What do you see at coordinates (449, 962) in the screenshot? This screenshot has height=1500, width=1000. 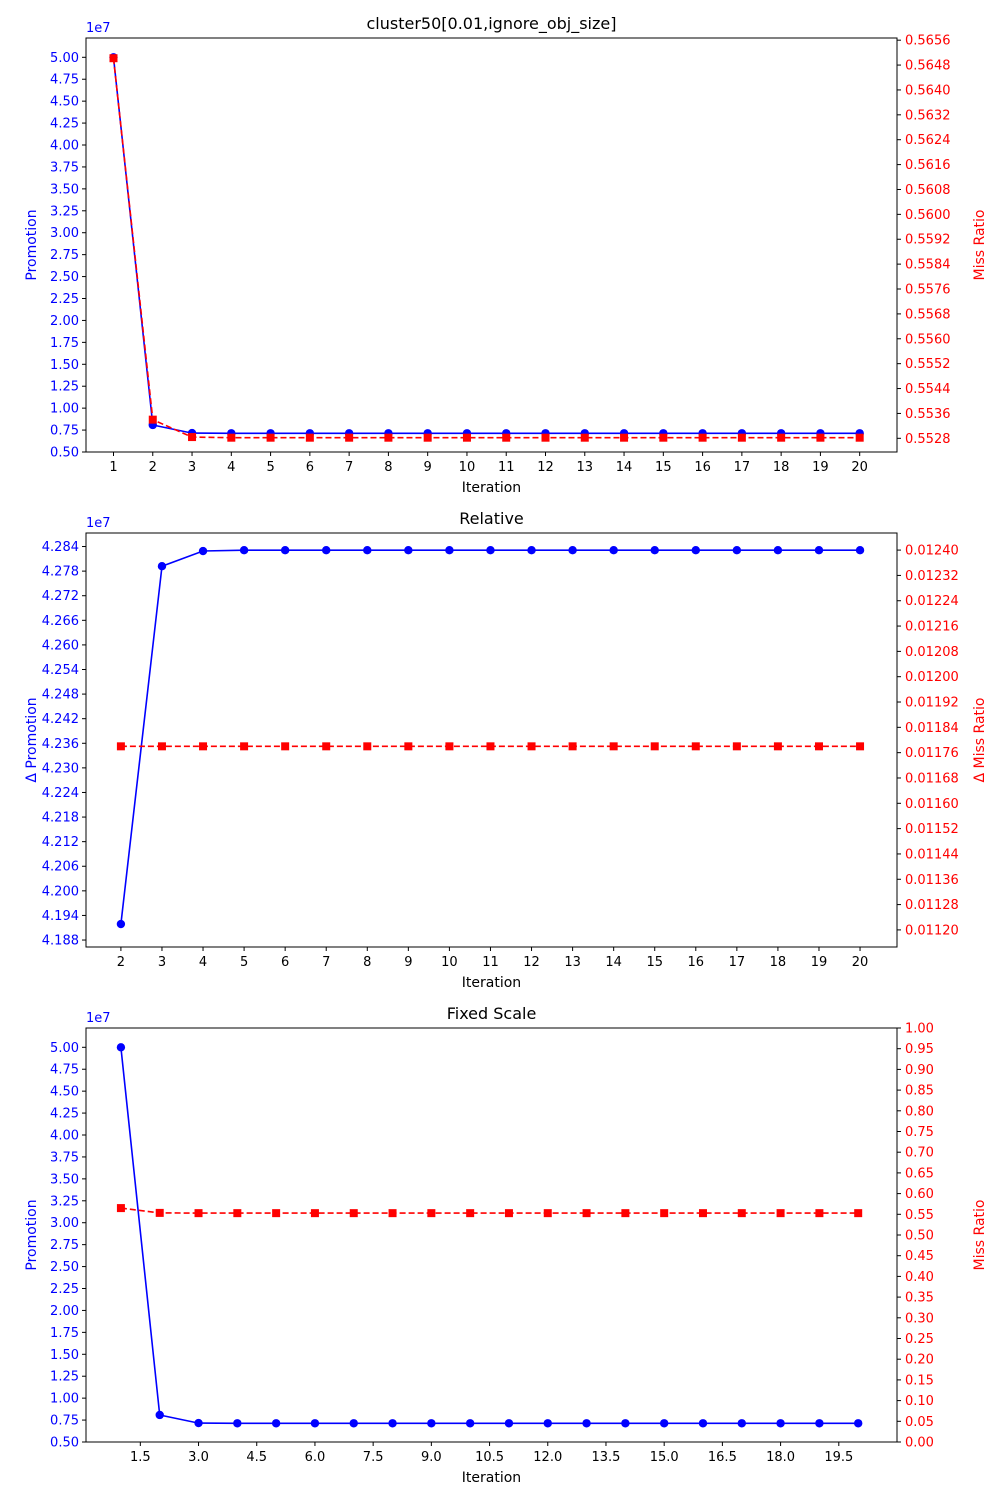 I see `x-tick-label: 10` at bounding box center [449, 962].